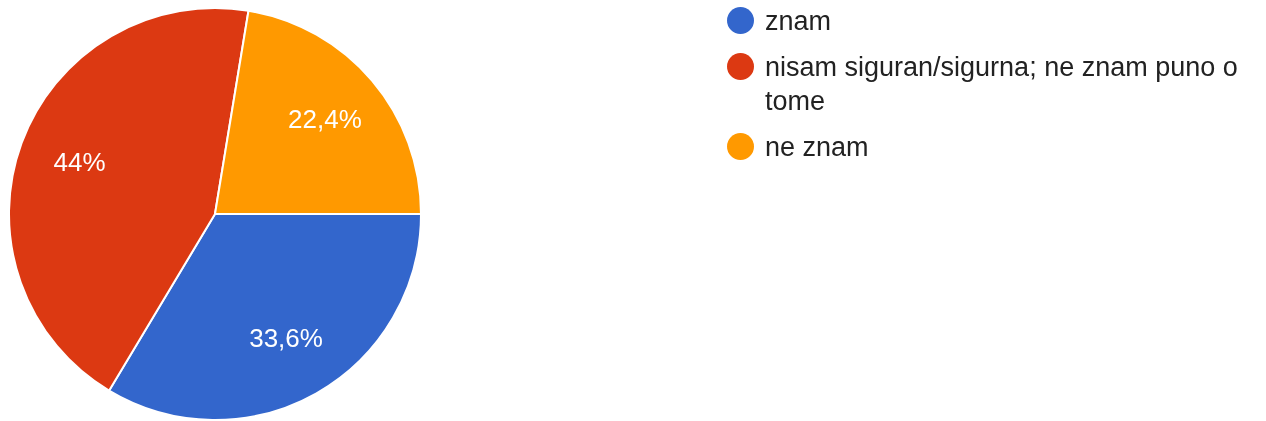  What do you see at coordinates (325, 118) in the screenshot?
I see `data-label: 22,4%` at bounding box center [325, 118].